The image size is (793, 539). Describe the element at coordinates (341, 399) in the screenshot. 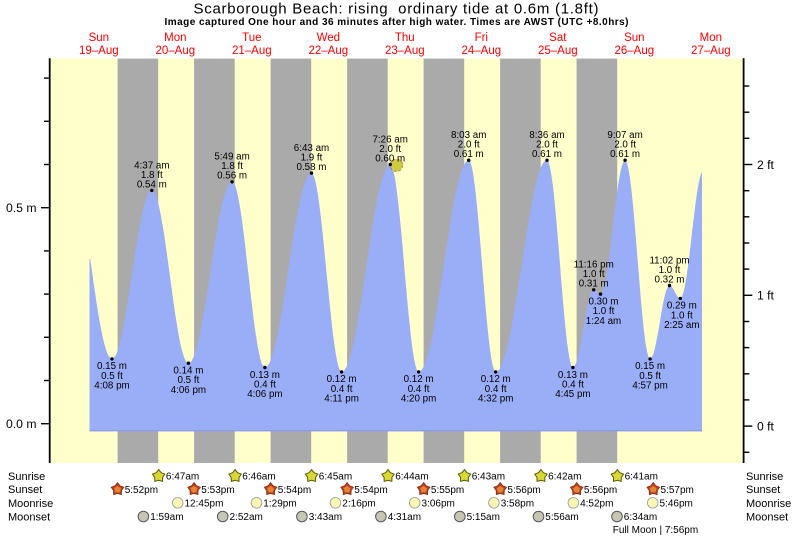

I see `svg-text: 4:11 pm` at that location.